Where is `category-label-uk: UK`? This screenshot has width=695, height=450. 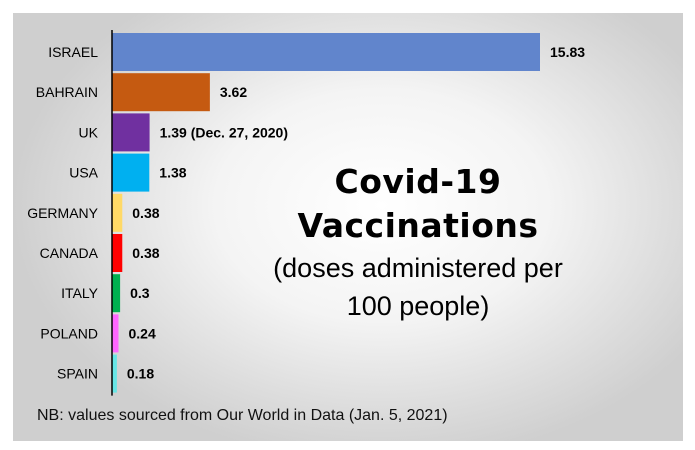
category-label-uk: UK is located at coordinates (89, 132).